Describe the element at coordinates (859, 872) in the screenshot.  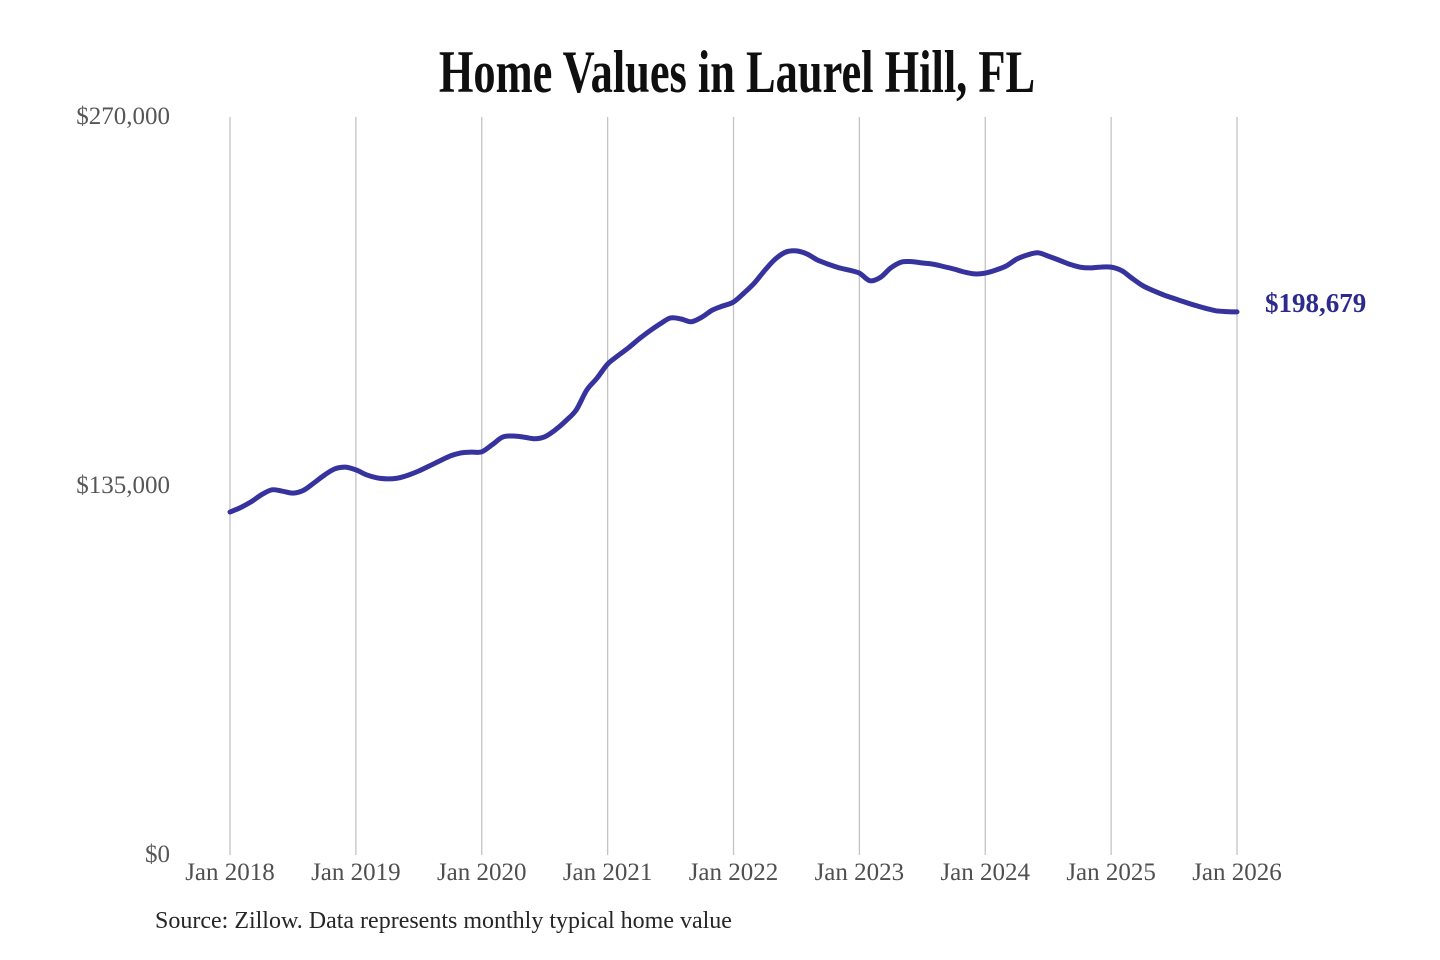
I see `x-axis-label: Jan 2023` at that location.